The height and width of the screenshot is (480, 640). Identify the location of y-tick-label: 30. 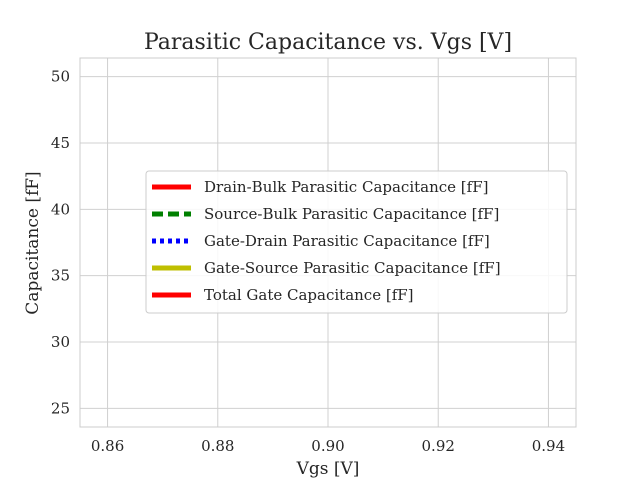
(60, 342).